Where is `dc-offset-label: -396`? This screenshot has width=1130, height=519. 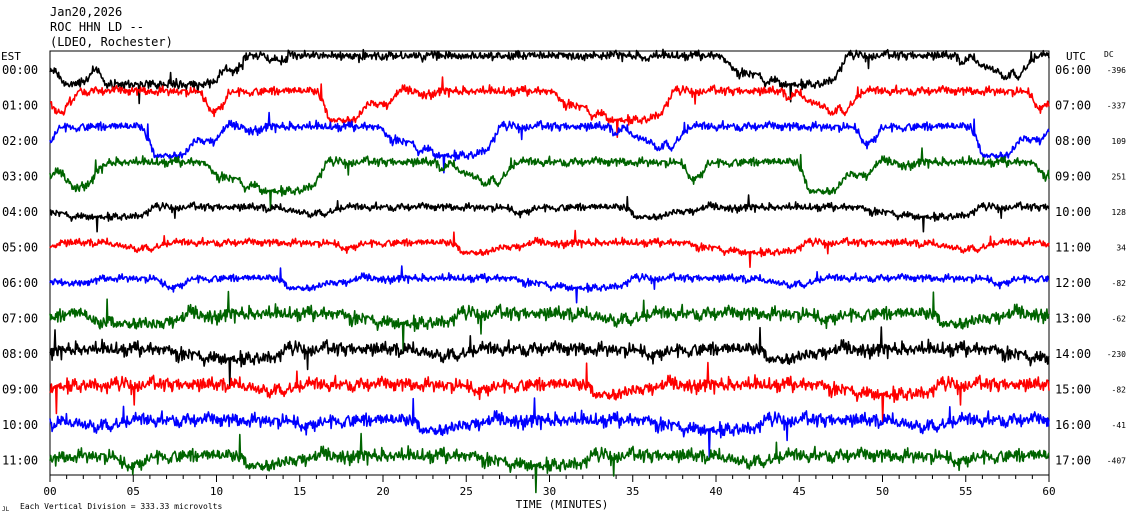
dc-offset-label: -396 is located at coordinates (1116, 70).